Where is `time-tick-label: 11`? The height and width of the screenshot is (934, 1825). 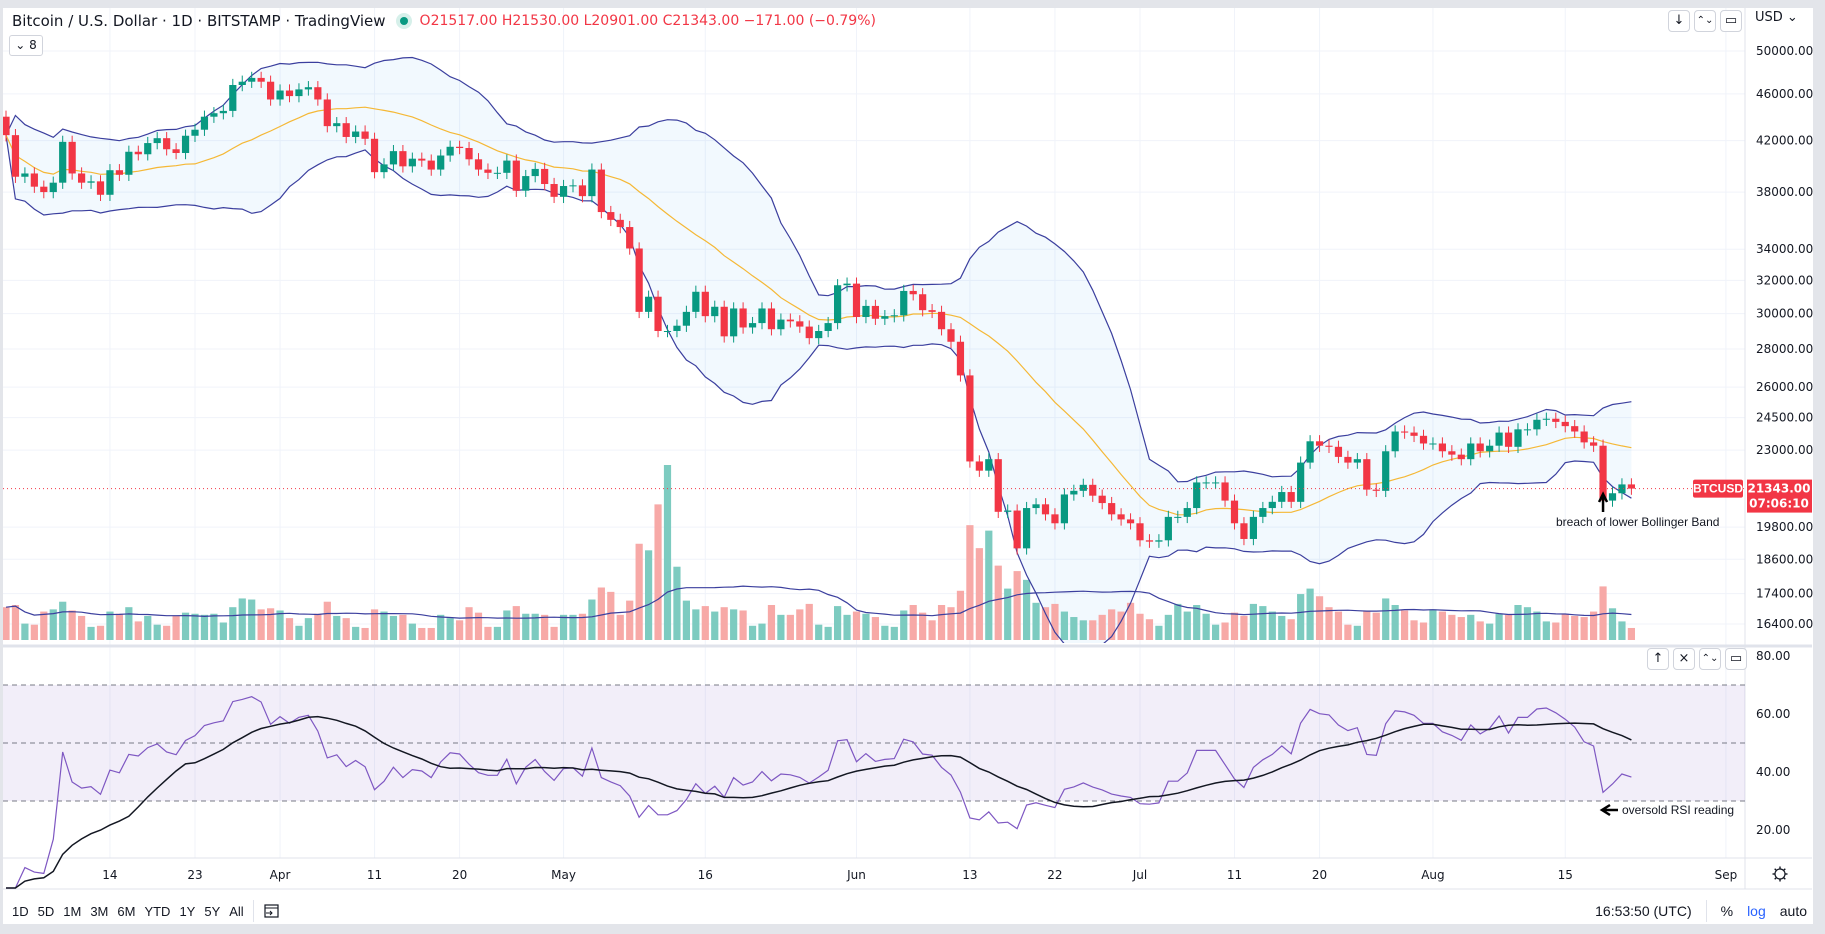
time-tick-label: 11 is located at coordinates (1234, 875).